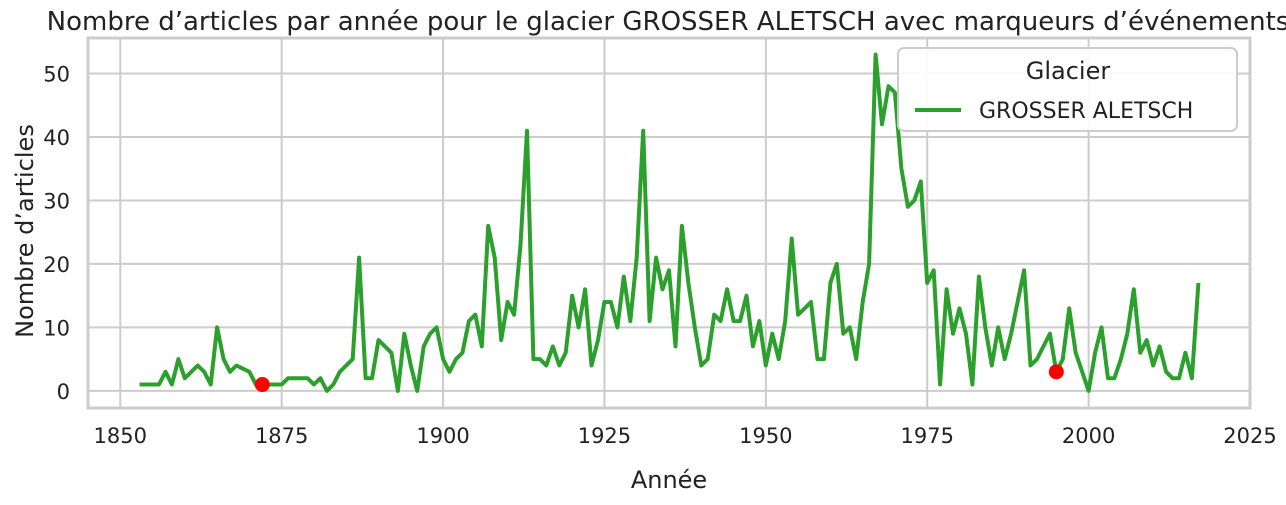  What do you see at coordinates (56, 328) in the screenshot?
I see `y-tick-label: 10` at bounding box center [56, 328].